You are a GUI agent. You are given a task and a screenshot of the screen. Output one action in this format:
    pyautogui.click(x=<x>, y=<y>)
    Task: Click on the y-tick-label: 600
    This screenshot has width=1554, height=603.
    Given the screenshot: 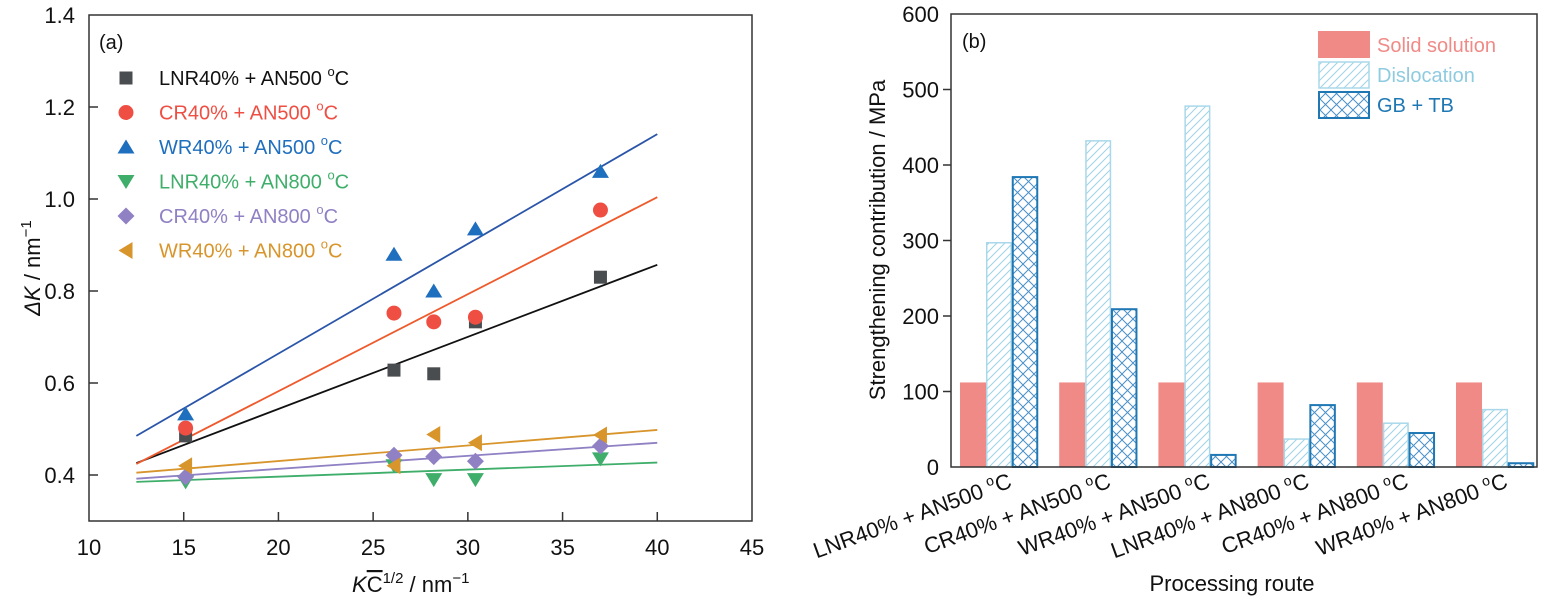 What is the action you would take?
    pyautogui.click(x=920, y=14)
    